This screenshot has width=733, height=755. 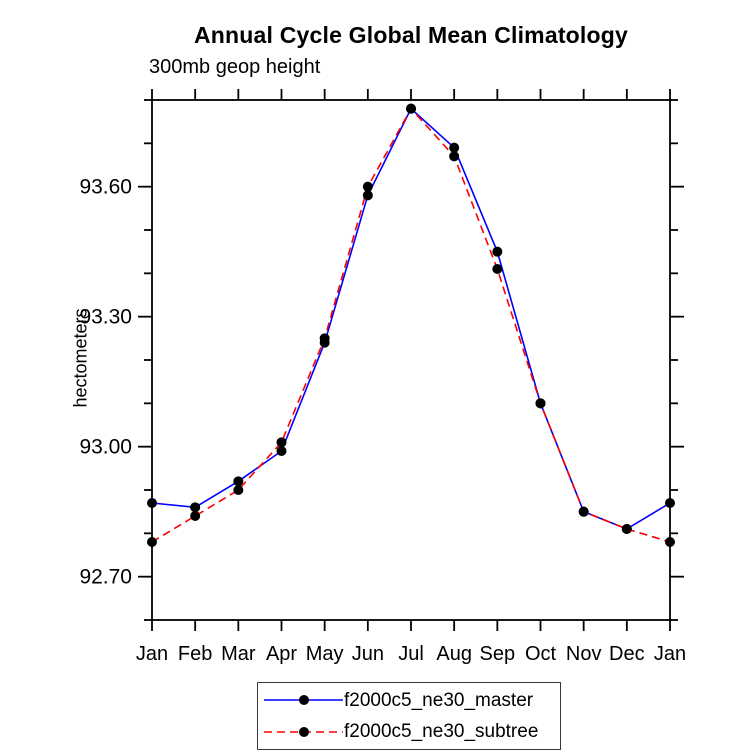 I want to click on x-tick-label: Dec, so click(x=627, y=654).